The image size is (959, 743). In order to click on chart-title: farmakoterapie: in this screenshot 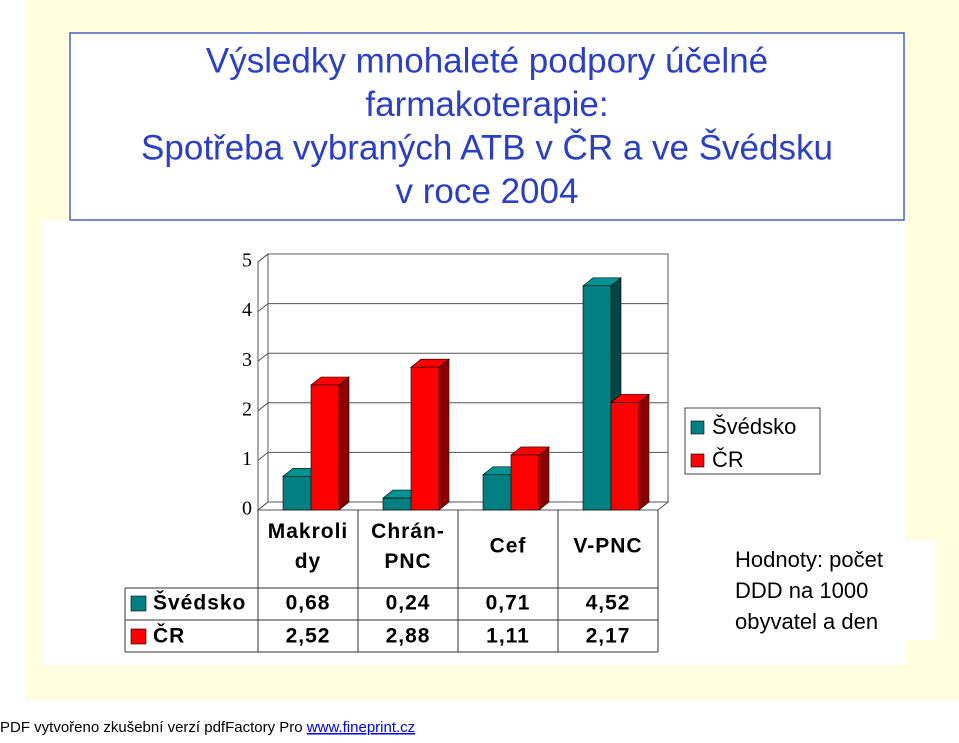, I will do `click(486, 104)`.